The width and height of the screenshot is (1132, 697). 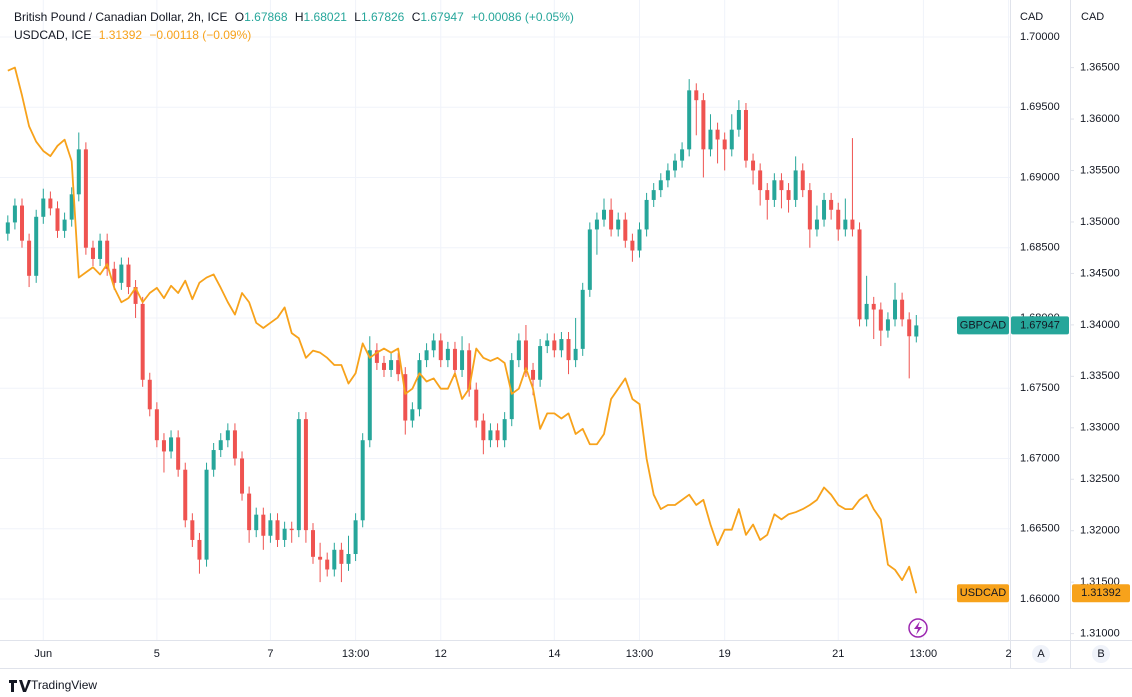 I want to click on y-tick-label: 1.67500, so click(x=1040, y=388).